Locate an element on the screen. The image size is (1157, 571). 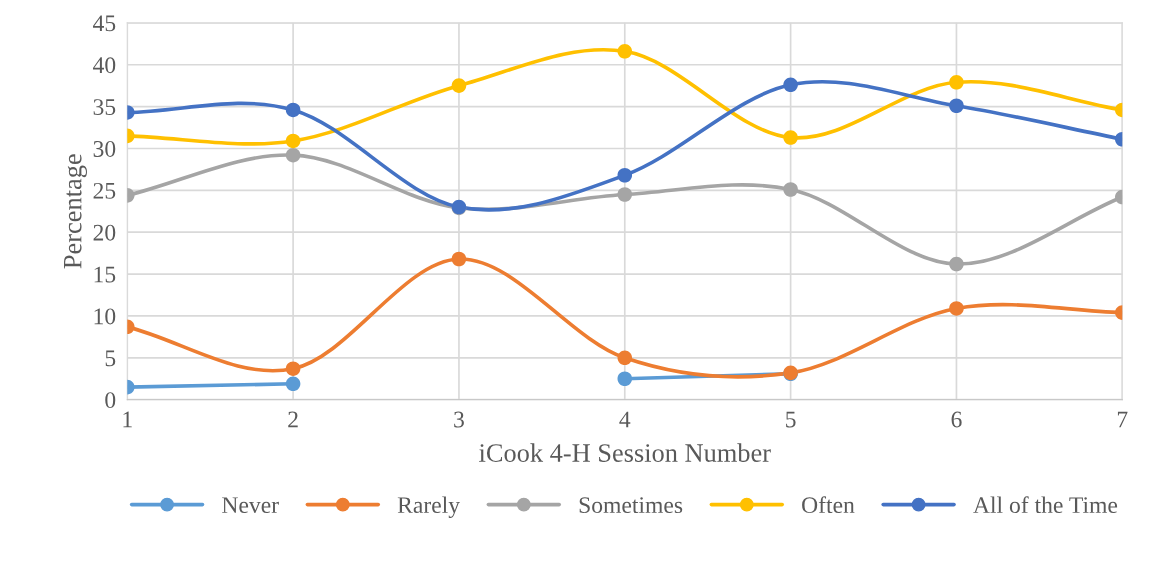
legend-label: Often is located at coordinates (828, 505).